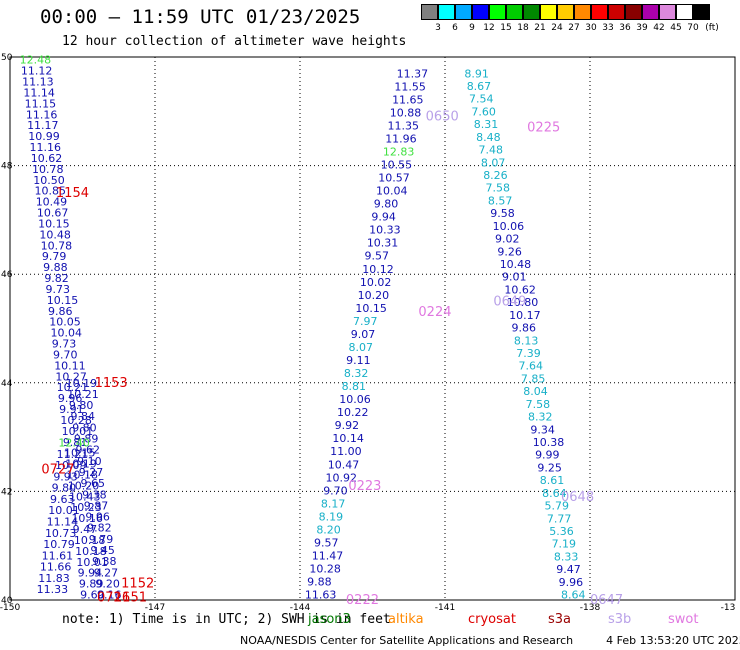 The width and height of the screenshot is (740, 650). I want to click on wave-height-value: 11.14, so click(63, 521).